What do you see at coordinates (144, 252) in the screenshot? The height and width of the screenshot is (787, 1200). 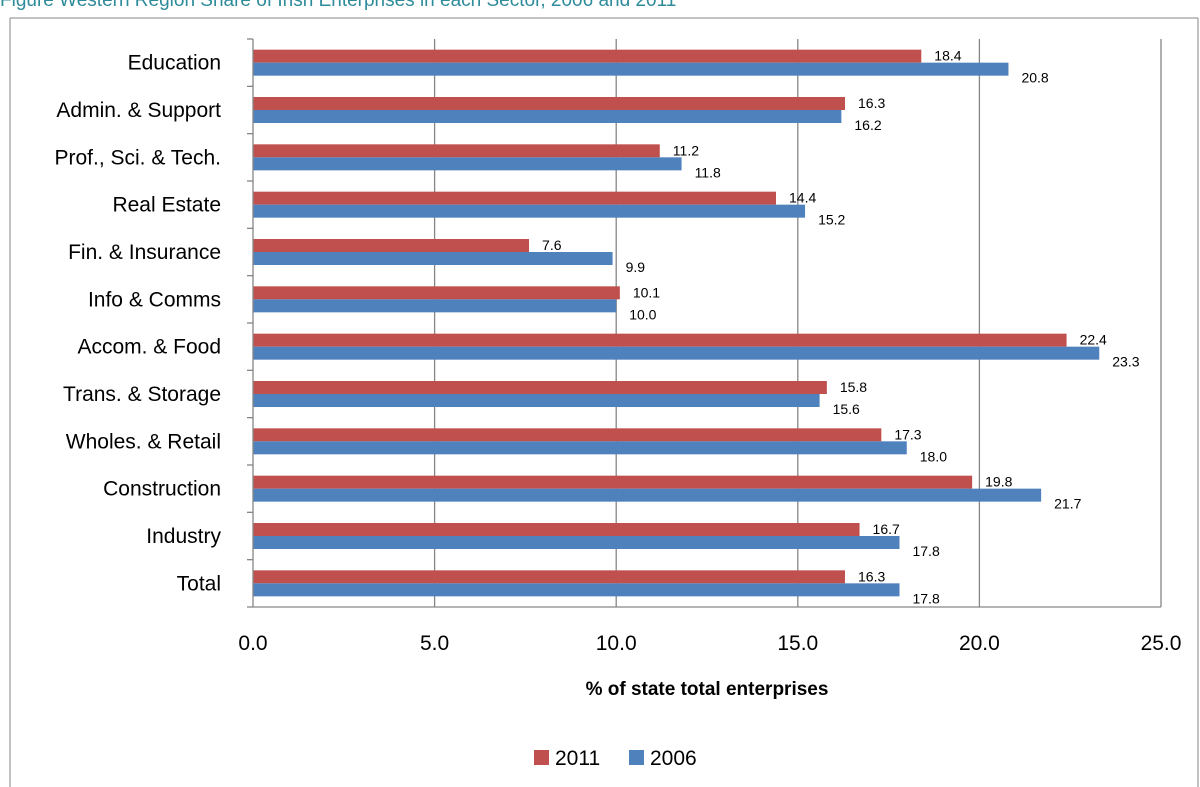 I see `category-label: Fin. & Insurance` at bounding box center [144, 252].